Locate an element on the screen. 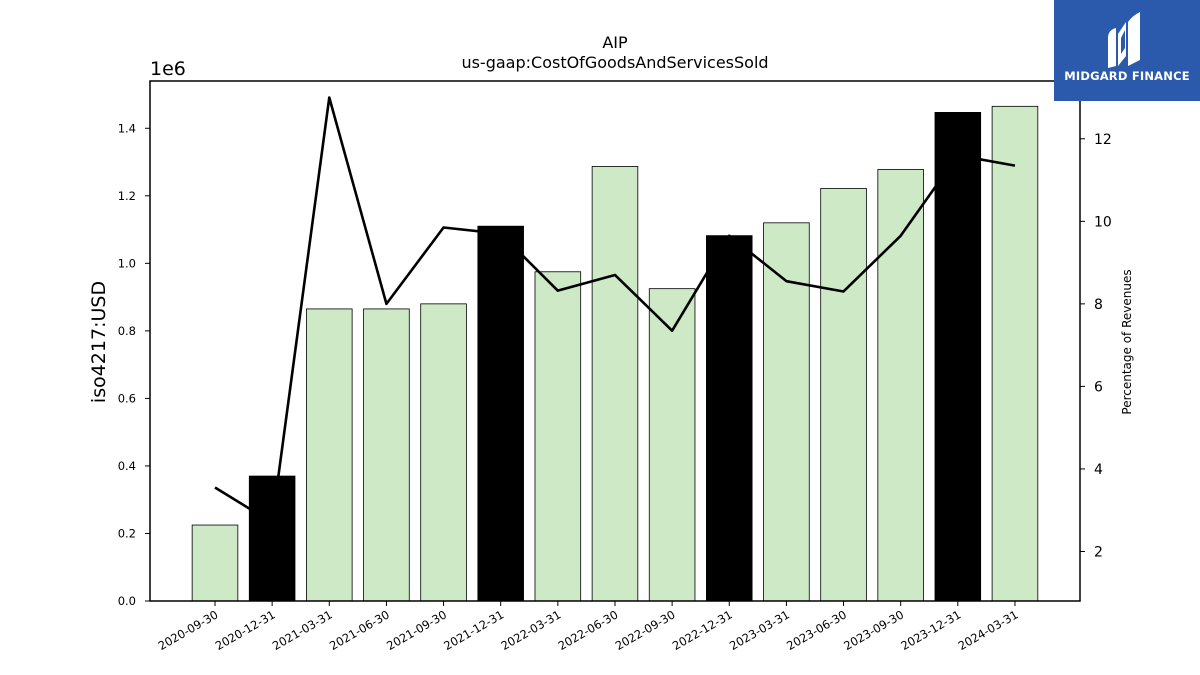 The image size is (1200, 675). x-tick-label: 2022-03-31 is located at coordinates (530, 630).